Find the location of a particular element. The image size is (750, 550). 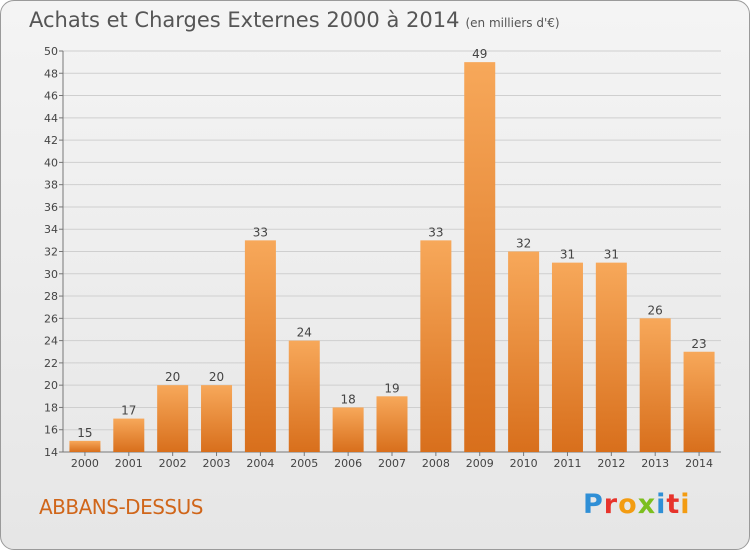

data-label: 32 is located at coordinates (523, 244).